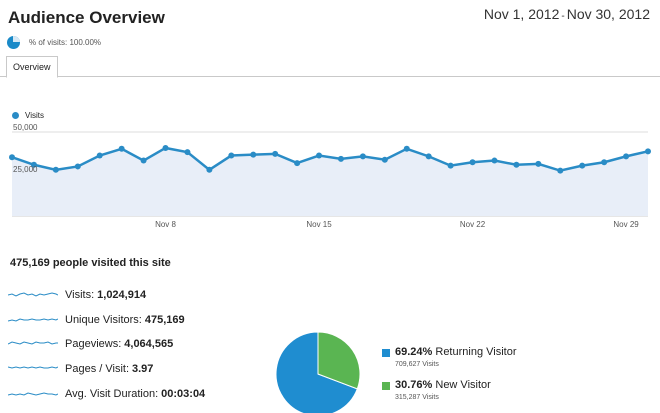 Image resolution: width=660 pixels, height=413 pixels. Describe the element at coordinates (86, 17) in the screenshot. I see `page-title: Audience Overview` at that location.